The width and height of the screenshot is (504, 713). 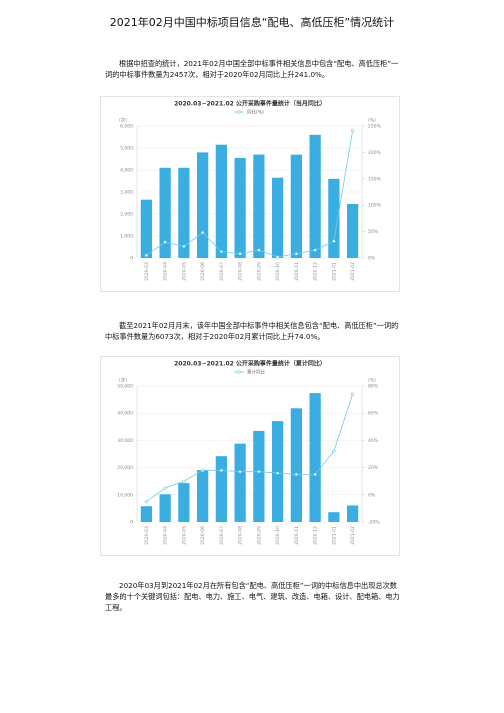 I want to click on y2-tick-label: 80%, so click(x=373, y=387).